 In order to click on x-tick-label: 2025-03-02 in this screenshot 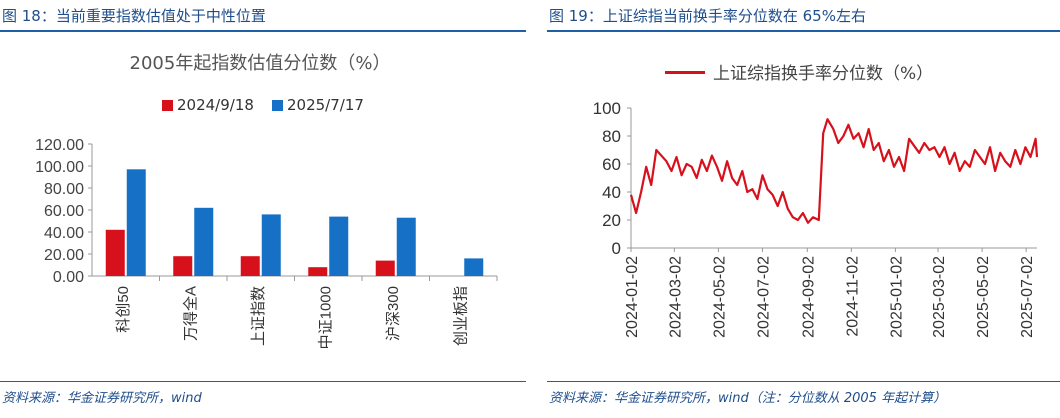, I will do `click(939, 297)`.